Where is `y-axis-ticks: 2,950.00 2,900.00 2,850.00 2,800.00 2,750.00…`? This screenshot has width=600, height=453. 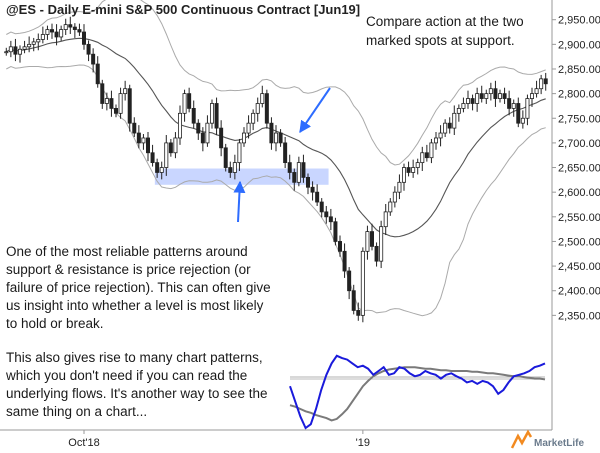
y-axis-ticks: 2,950.00 2,900.00 2,850.00 2,800.00 2,750.00… is located at coordinates (576, 168).